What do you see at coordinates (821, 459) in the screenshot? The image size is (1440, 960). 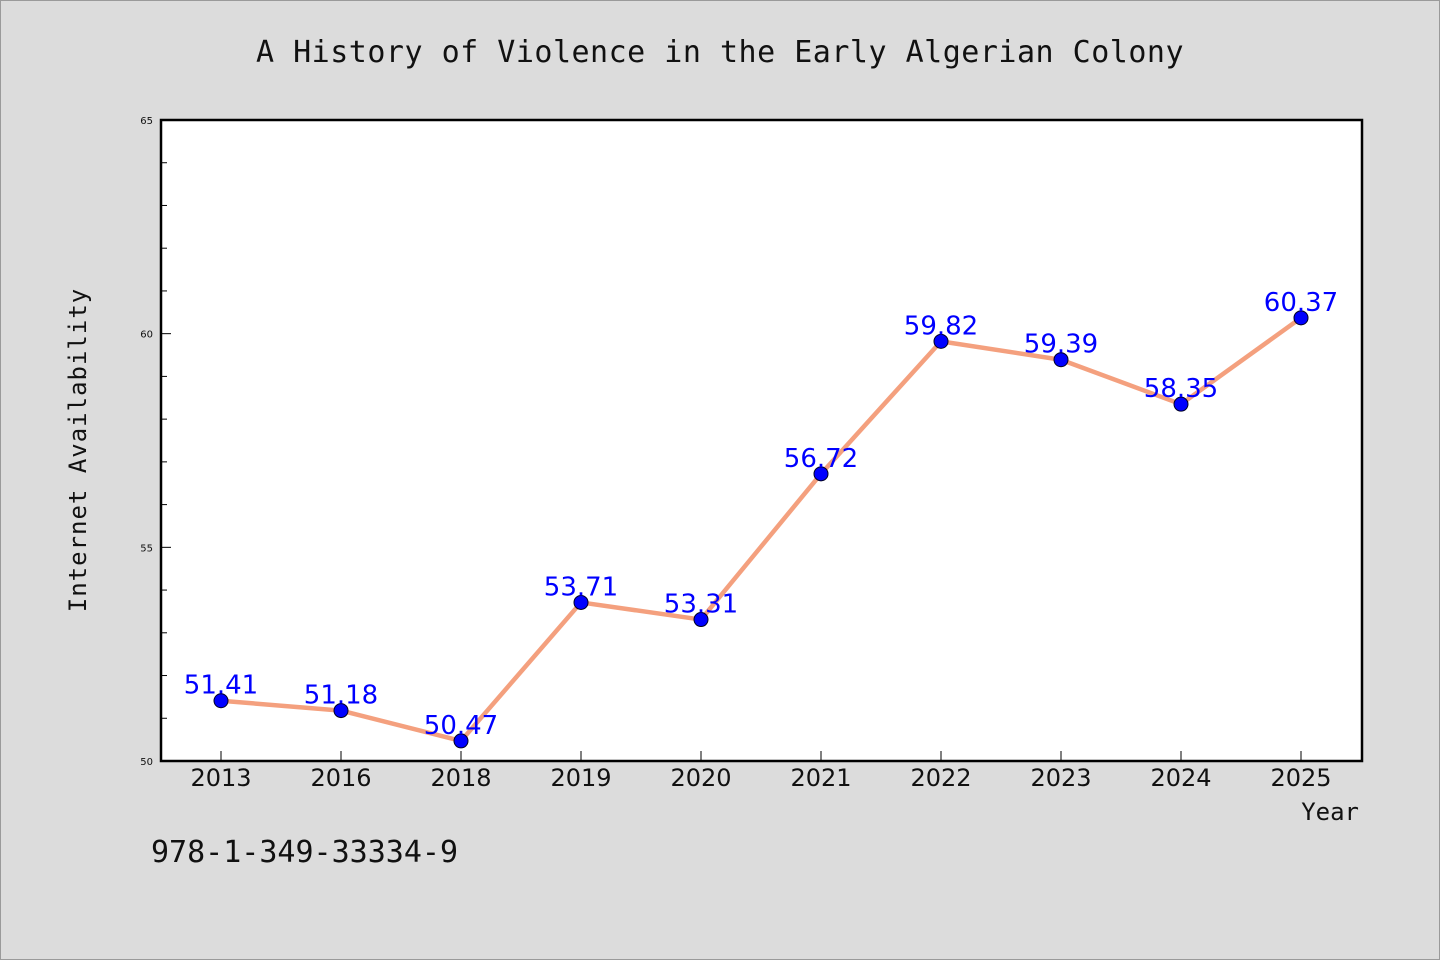 I see `data-label: 56.72` at bounding box center [821, 459].